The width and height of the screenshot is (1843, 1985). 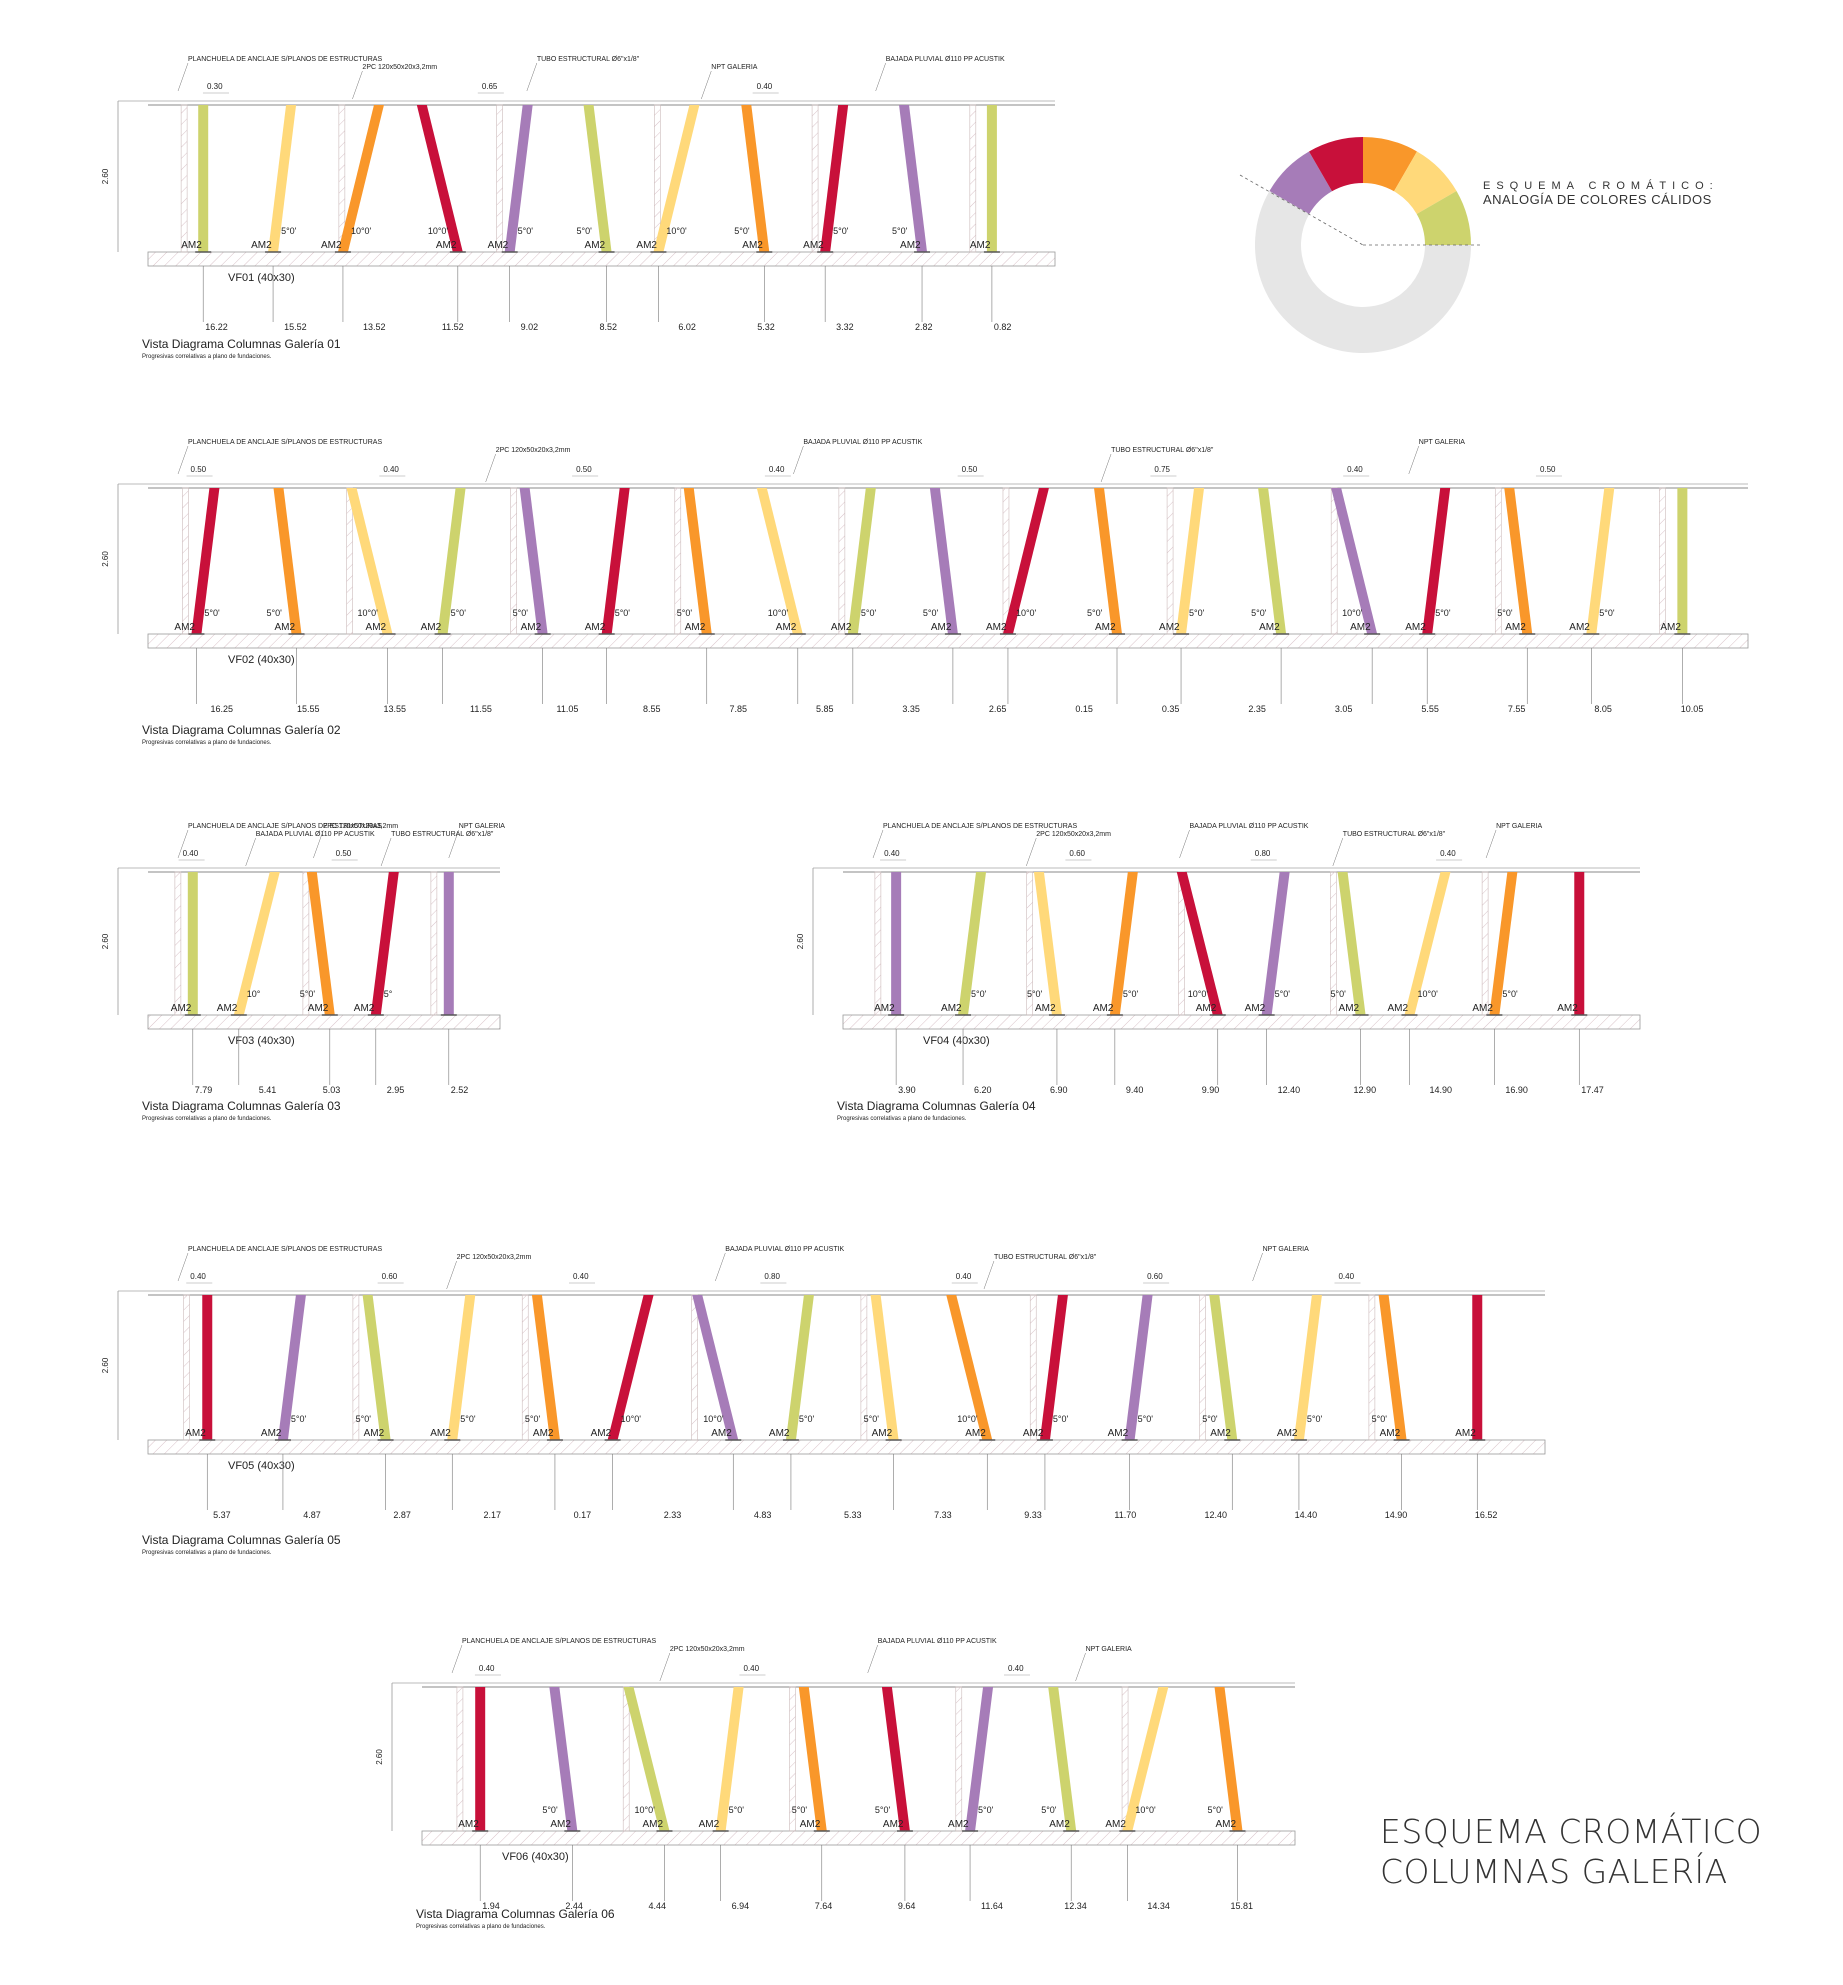 I want to click on progressive-value: 14.90, so click(x=1440, y=1090).